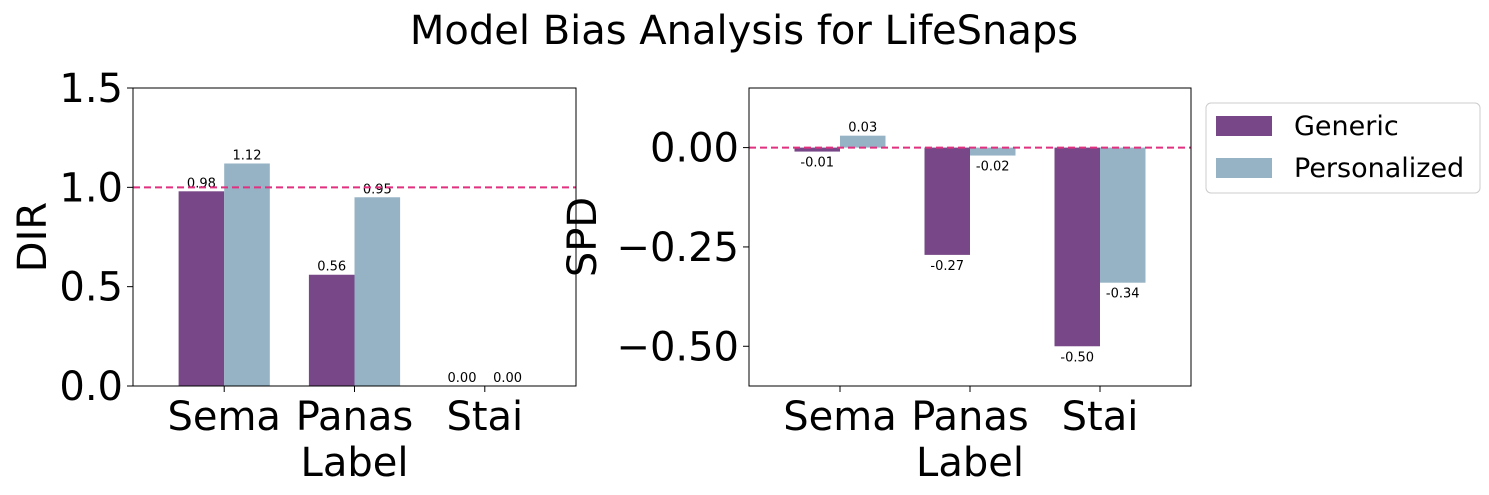  What do you see at coordinates (863, 141) in the screenshot?
I see `spd-bar-personalized-sema` at bounding box center [863, 141].